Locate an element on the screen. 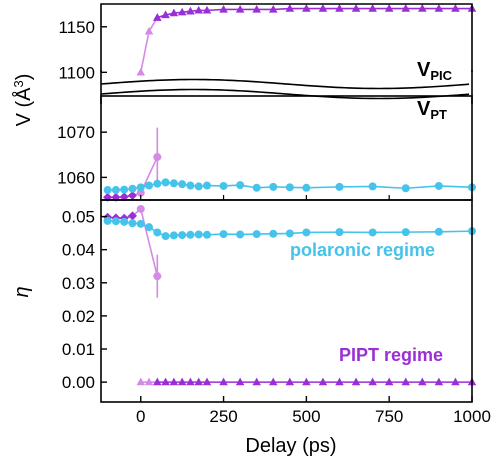 The image size is (500, 463). x-tick-label: 1000 is located at coordinates (472, 416).